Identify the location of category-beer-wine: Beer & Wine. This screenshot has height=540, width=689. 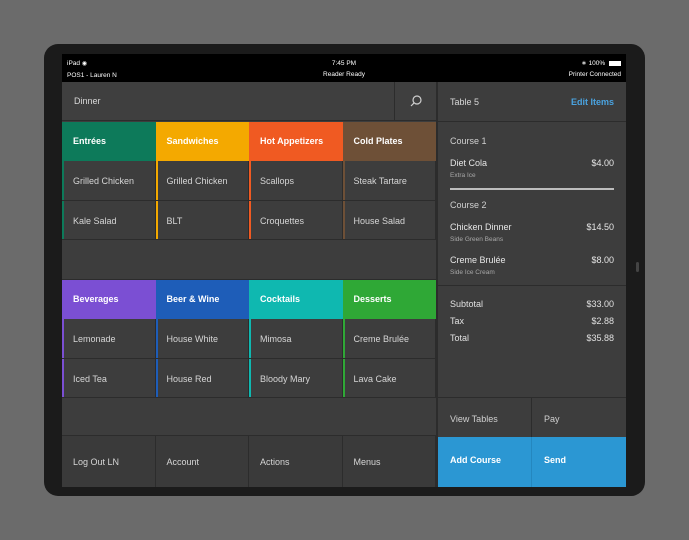
(202, 299).